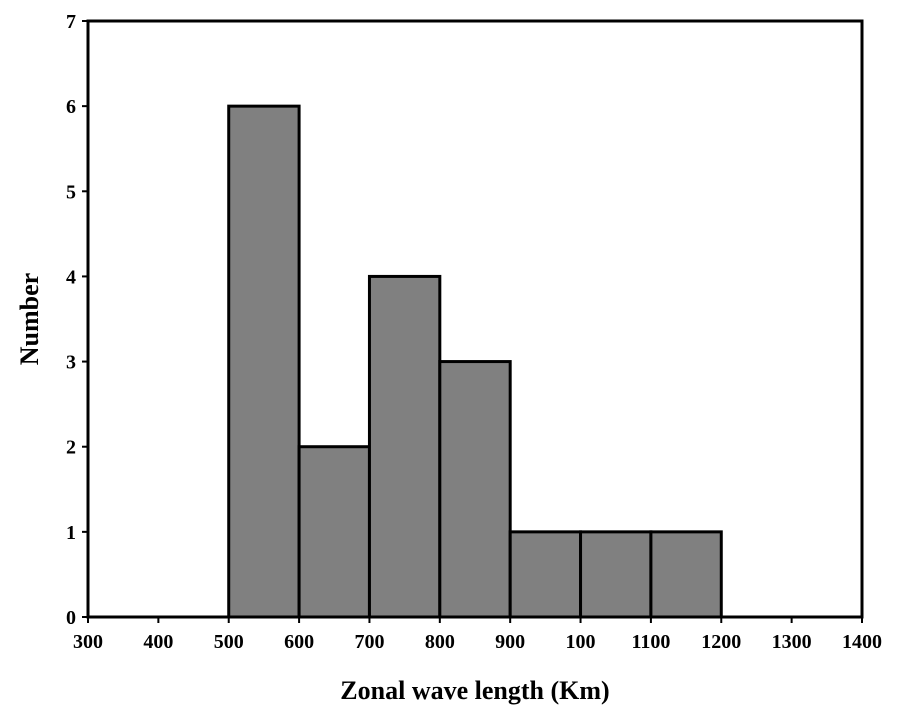  I want to click on x-tick-label: 100, so click(581, 642).